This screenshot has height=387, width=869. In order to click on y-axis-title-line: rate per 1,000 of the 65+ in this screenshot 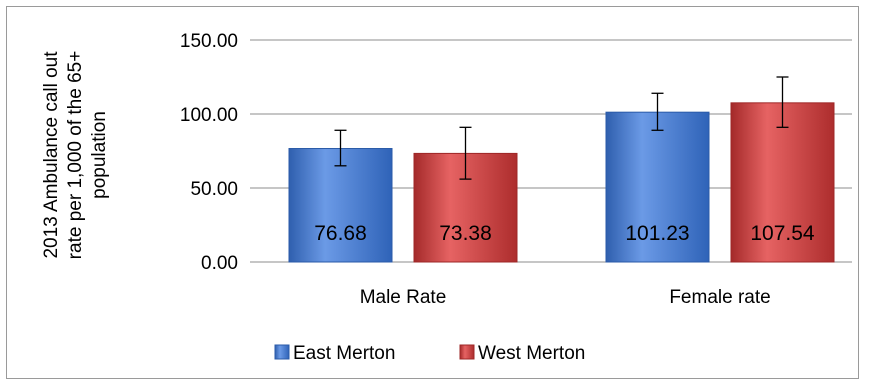, I will do `click(75, 155)`.